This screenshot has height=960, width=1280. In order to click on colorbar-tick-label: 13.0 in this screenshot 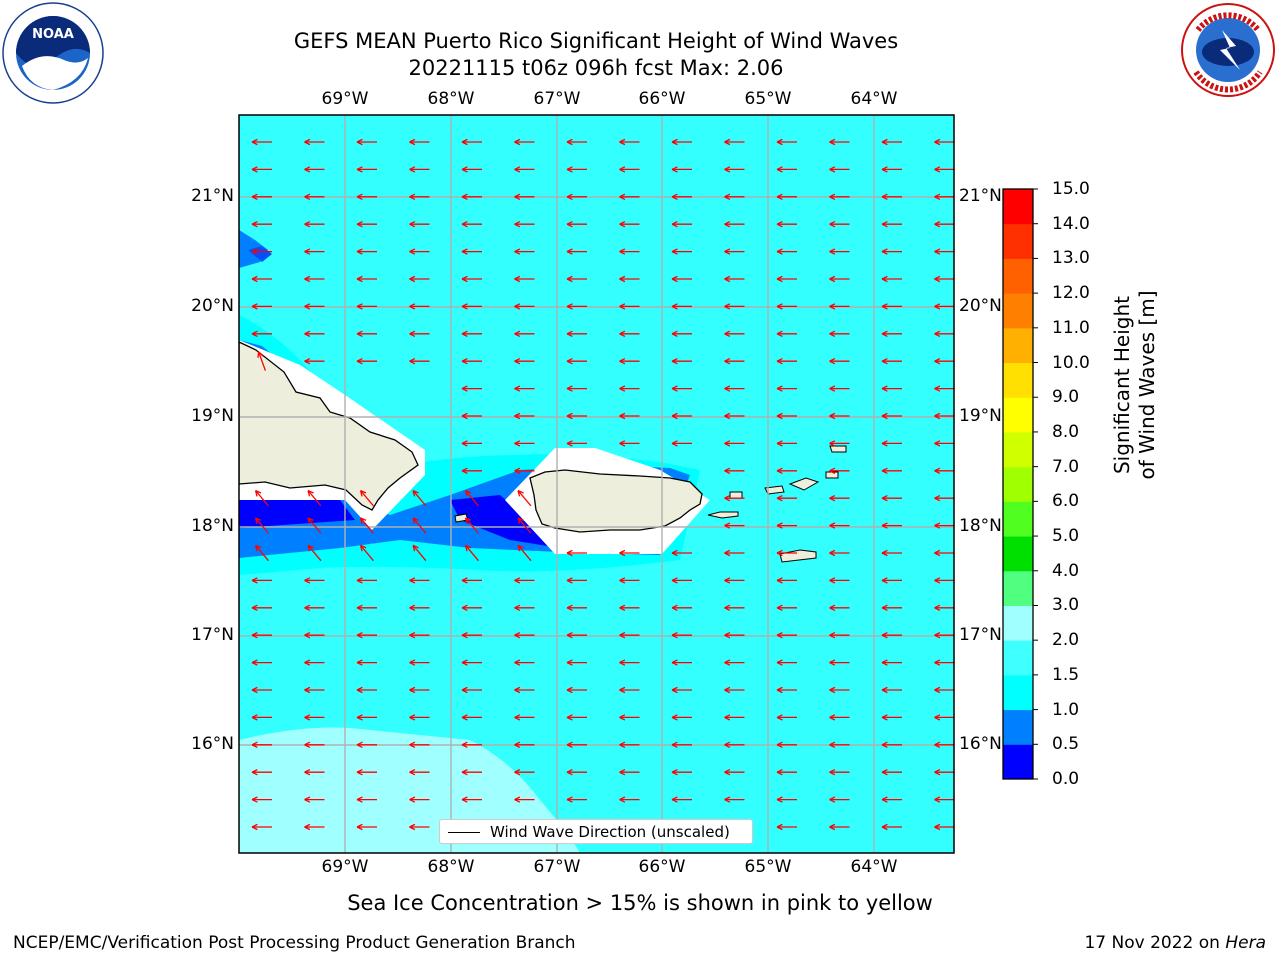, I will do `click(1071, 258)`.